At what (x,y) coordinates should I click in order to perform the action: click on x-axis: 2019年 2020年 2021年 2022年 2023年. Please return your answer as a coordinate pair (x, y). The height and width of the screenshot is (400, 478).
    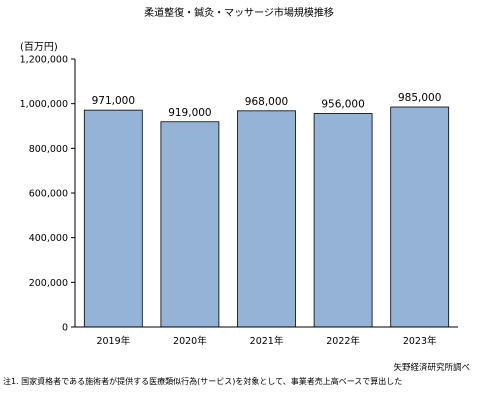
    Looking at the image, I should click on (266, 341).